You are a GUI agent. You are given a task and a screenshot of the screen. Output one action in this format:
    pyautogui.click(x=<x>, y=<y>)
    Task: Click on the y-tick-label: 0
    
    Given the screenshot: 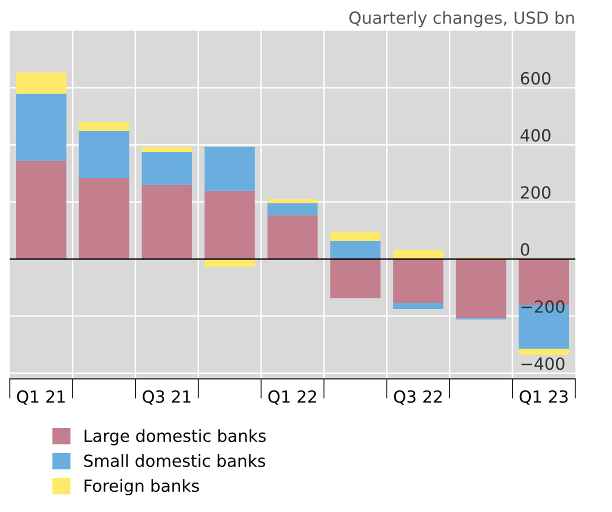 What is the action you would take?
    pyautogui.click(x=525, y=249)
    